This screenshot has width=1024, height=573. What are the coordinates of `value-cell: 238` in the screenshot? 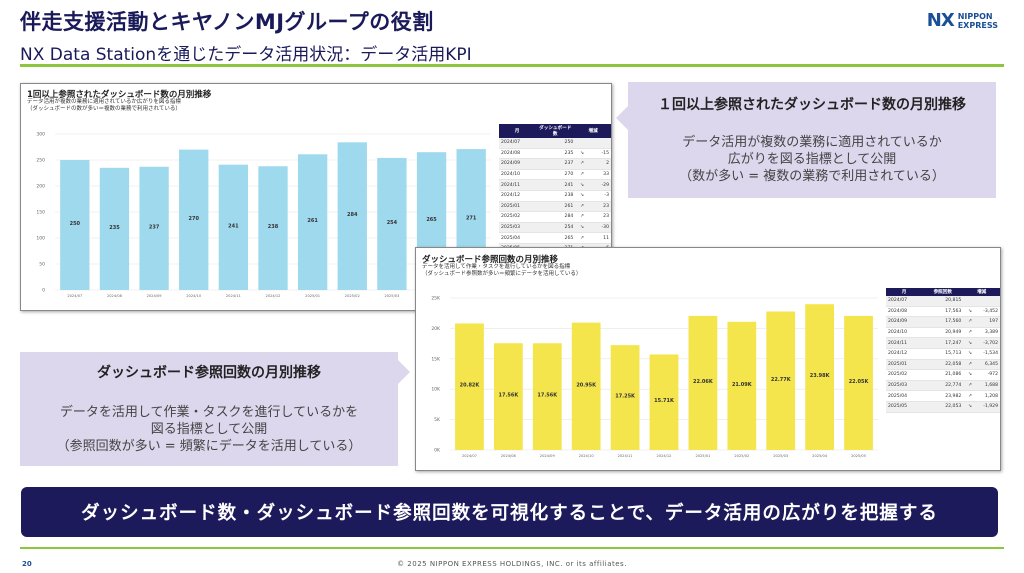 It's located at (555, 196).